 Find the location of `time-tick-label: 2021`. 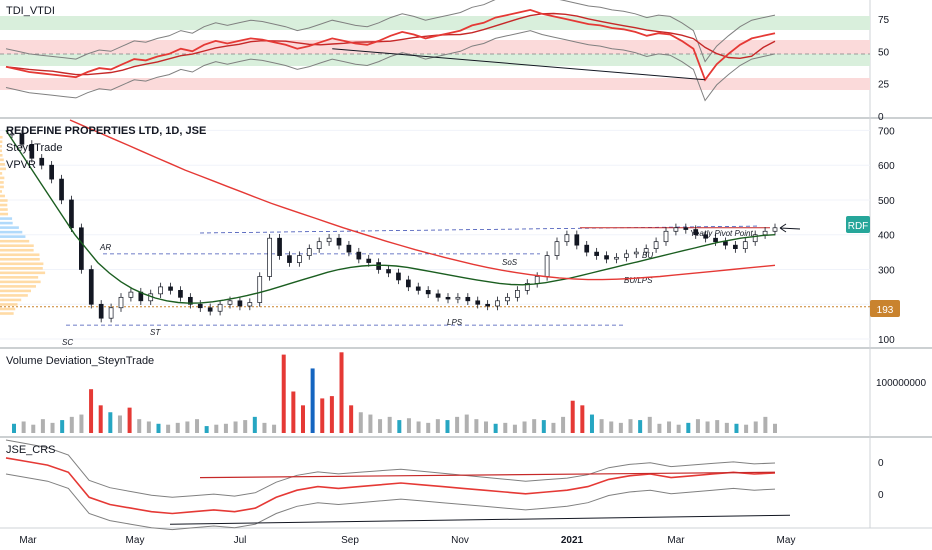

time-tick-label: 2021 is located at coordinates (572, 540).